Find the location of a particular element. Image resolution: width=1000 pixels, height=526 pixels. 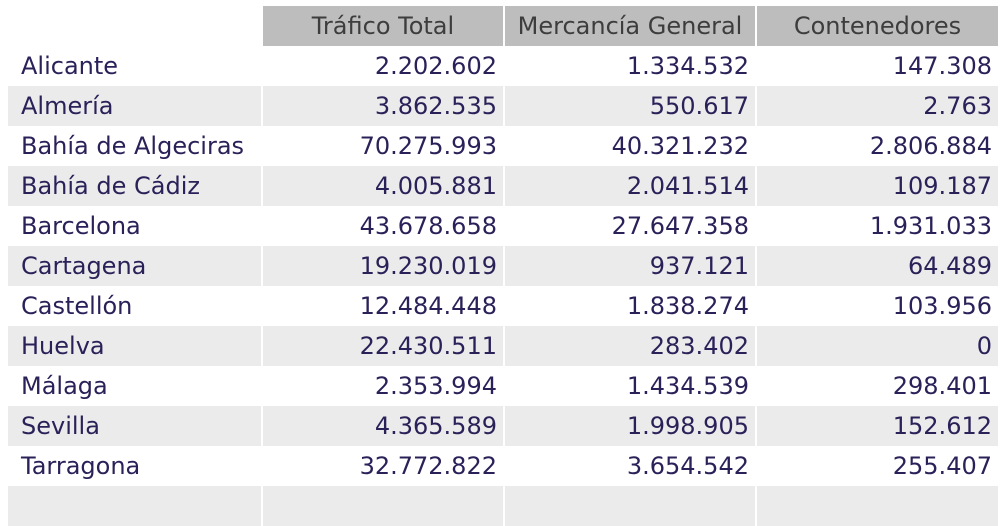

contenedores-value: 64.489 is located at coordinates (877, 266).